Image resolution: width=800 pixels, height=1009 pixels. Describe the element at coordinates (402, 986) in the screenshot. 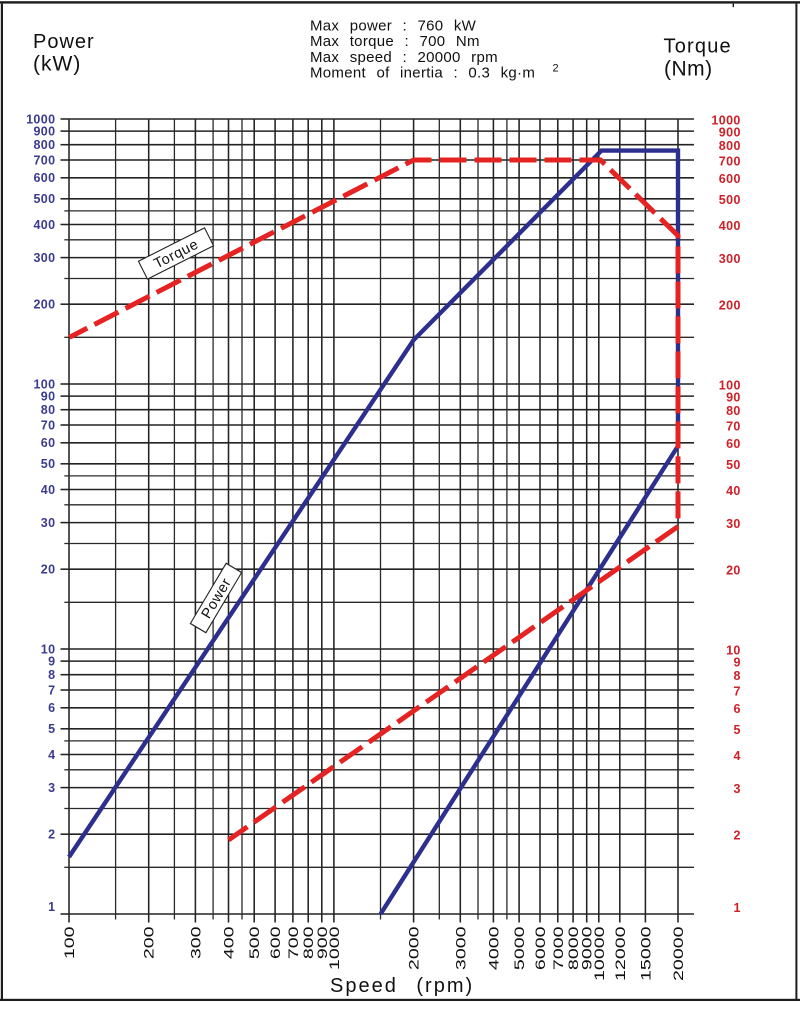

I see `svg-text: Speed (rpm)` at that location.